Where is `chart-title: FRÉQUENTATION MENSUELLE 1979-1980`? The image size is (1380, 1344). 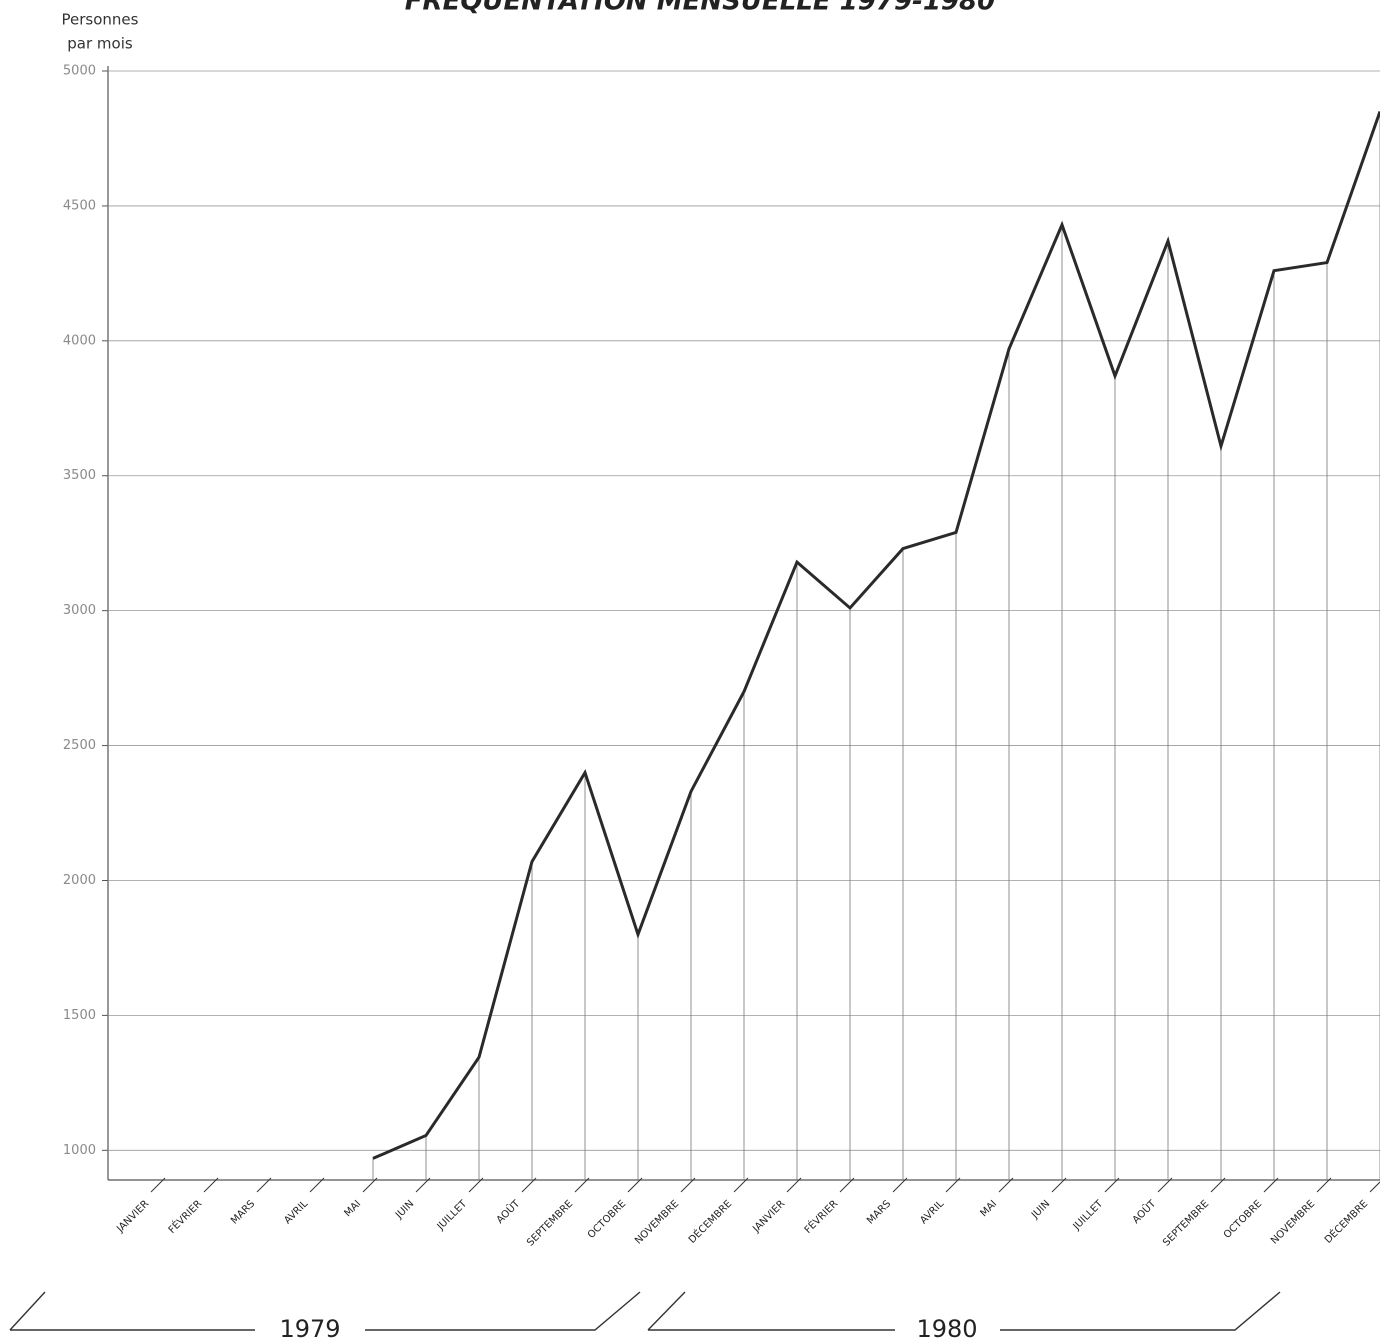
chart-title: FRÉQUENTATION MENSUELLE 1979-1980 is located at coordinates (700, 8).